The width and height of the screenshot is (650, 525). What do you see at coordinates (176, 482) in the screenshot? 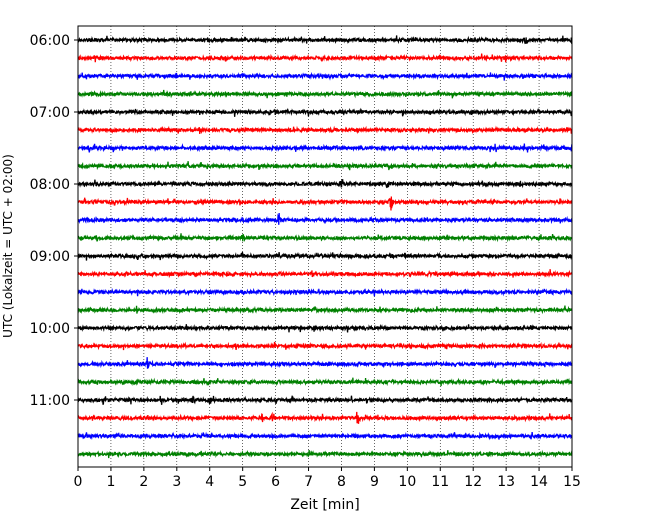
I see `x-tick-label: 3` at bounding box center [176, 482].